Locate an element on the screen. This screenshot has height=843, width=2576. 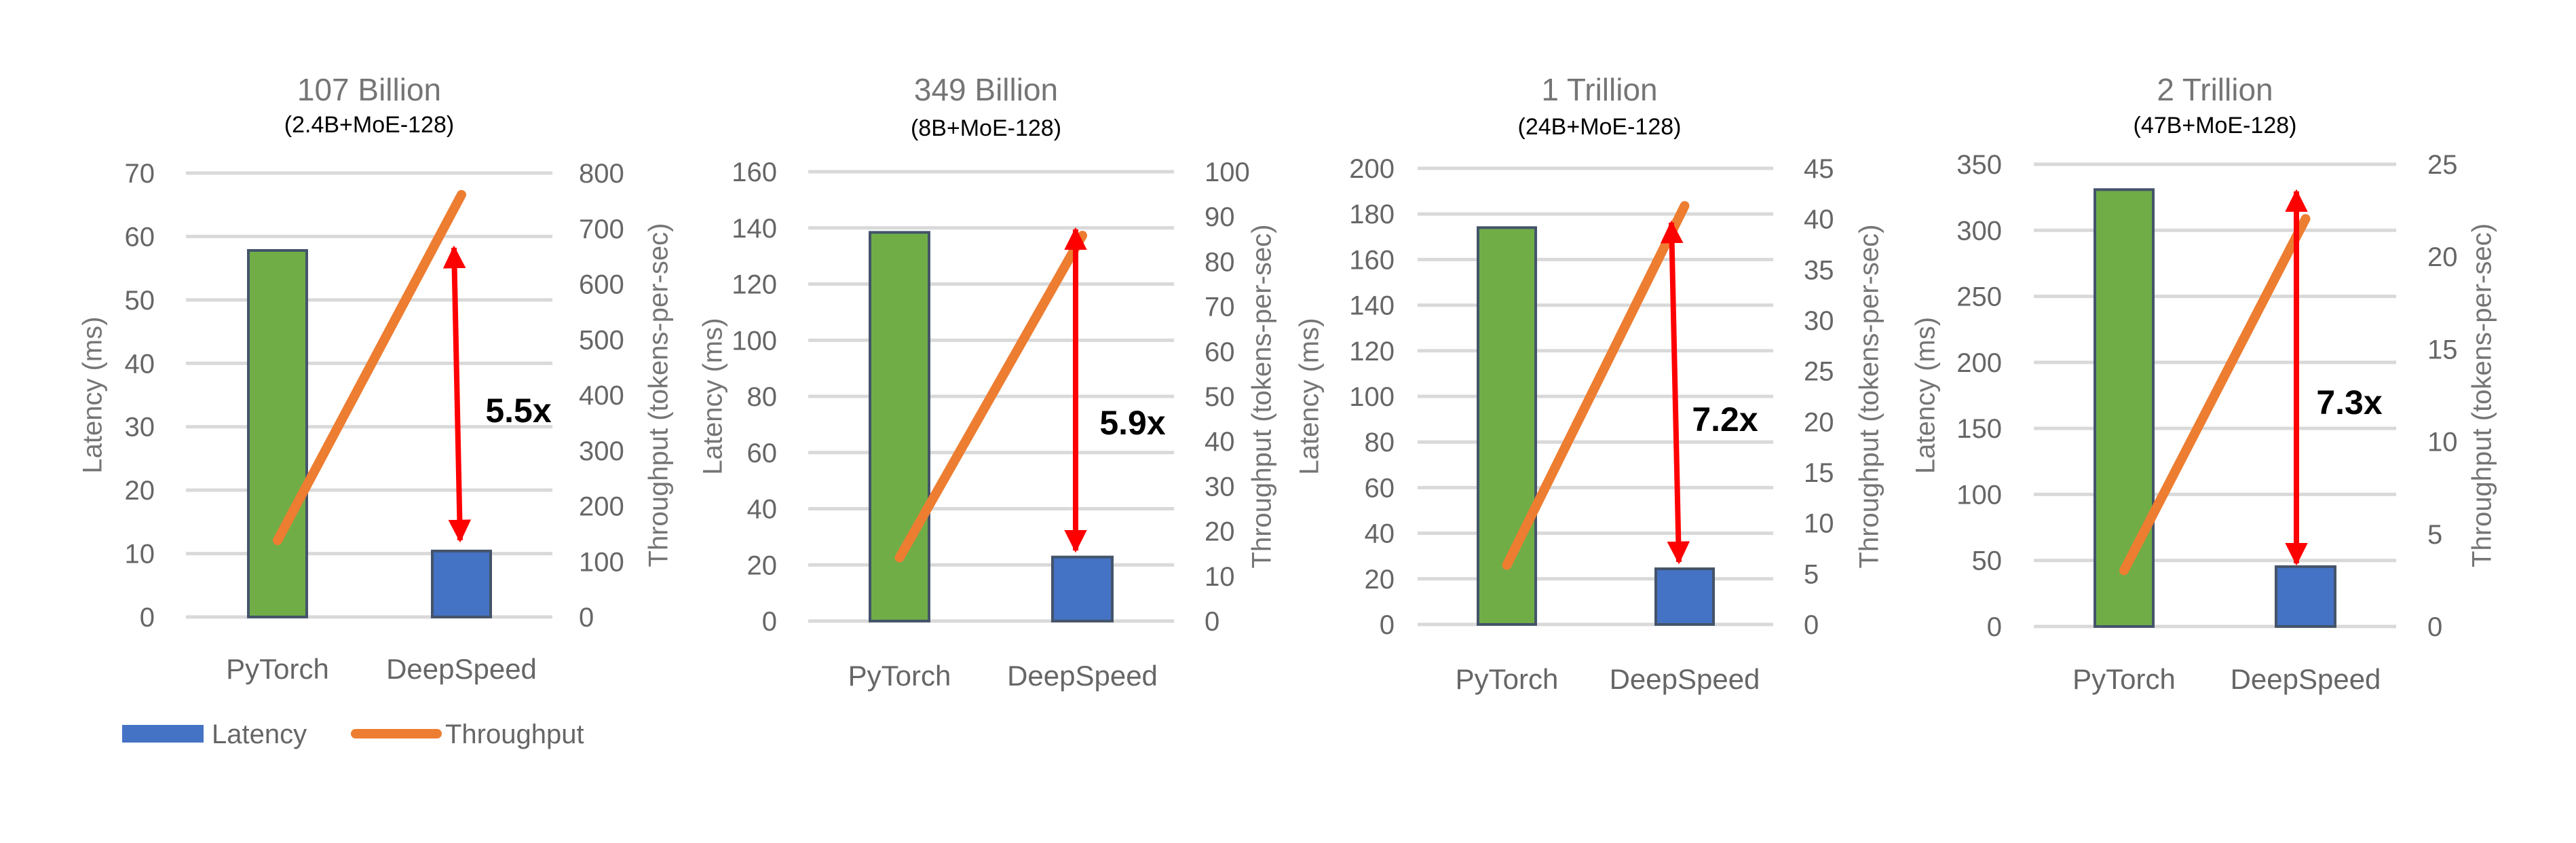
left-axis-tick-label: 10 is located at coordinates (140, 554).